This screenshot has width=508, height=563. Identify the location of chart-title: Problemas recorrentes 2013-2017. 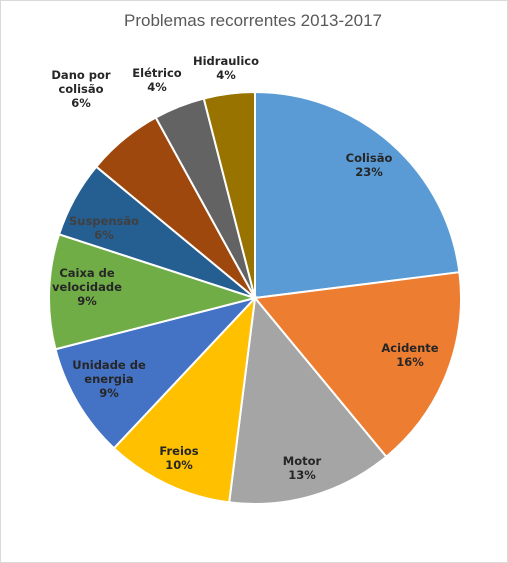
(253, 20).